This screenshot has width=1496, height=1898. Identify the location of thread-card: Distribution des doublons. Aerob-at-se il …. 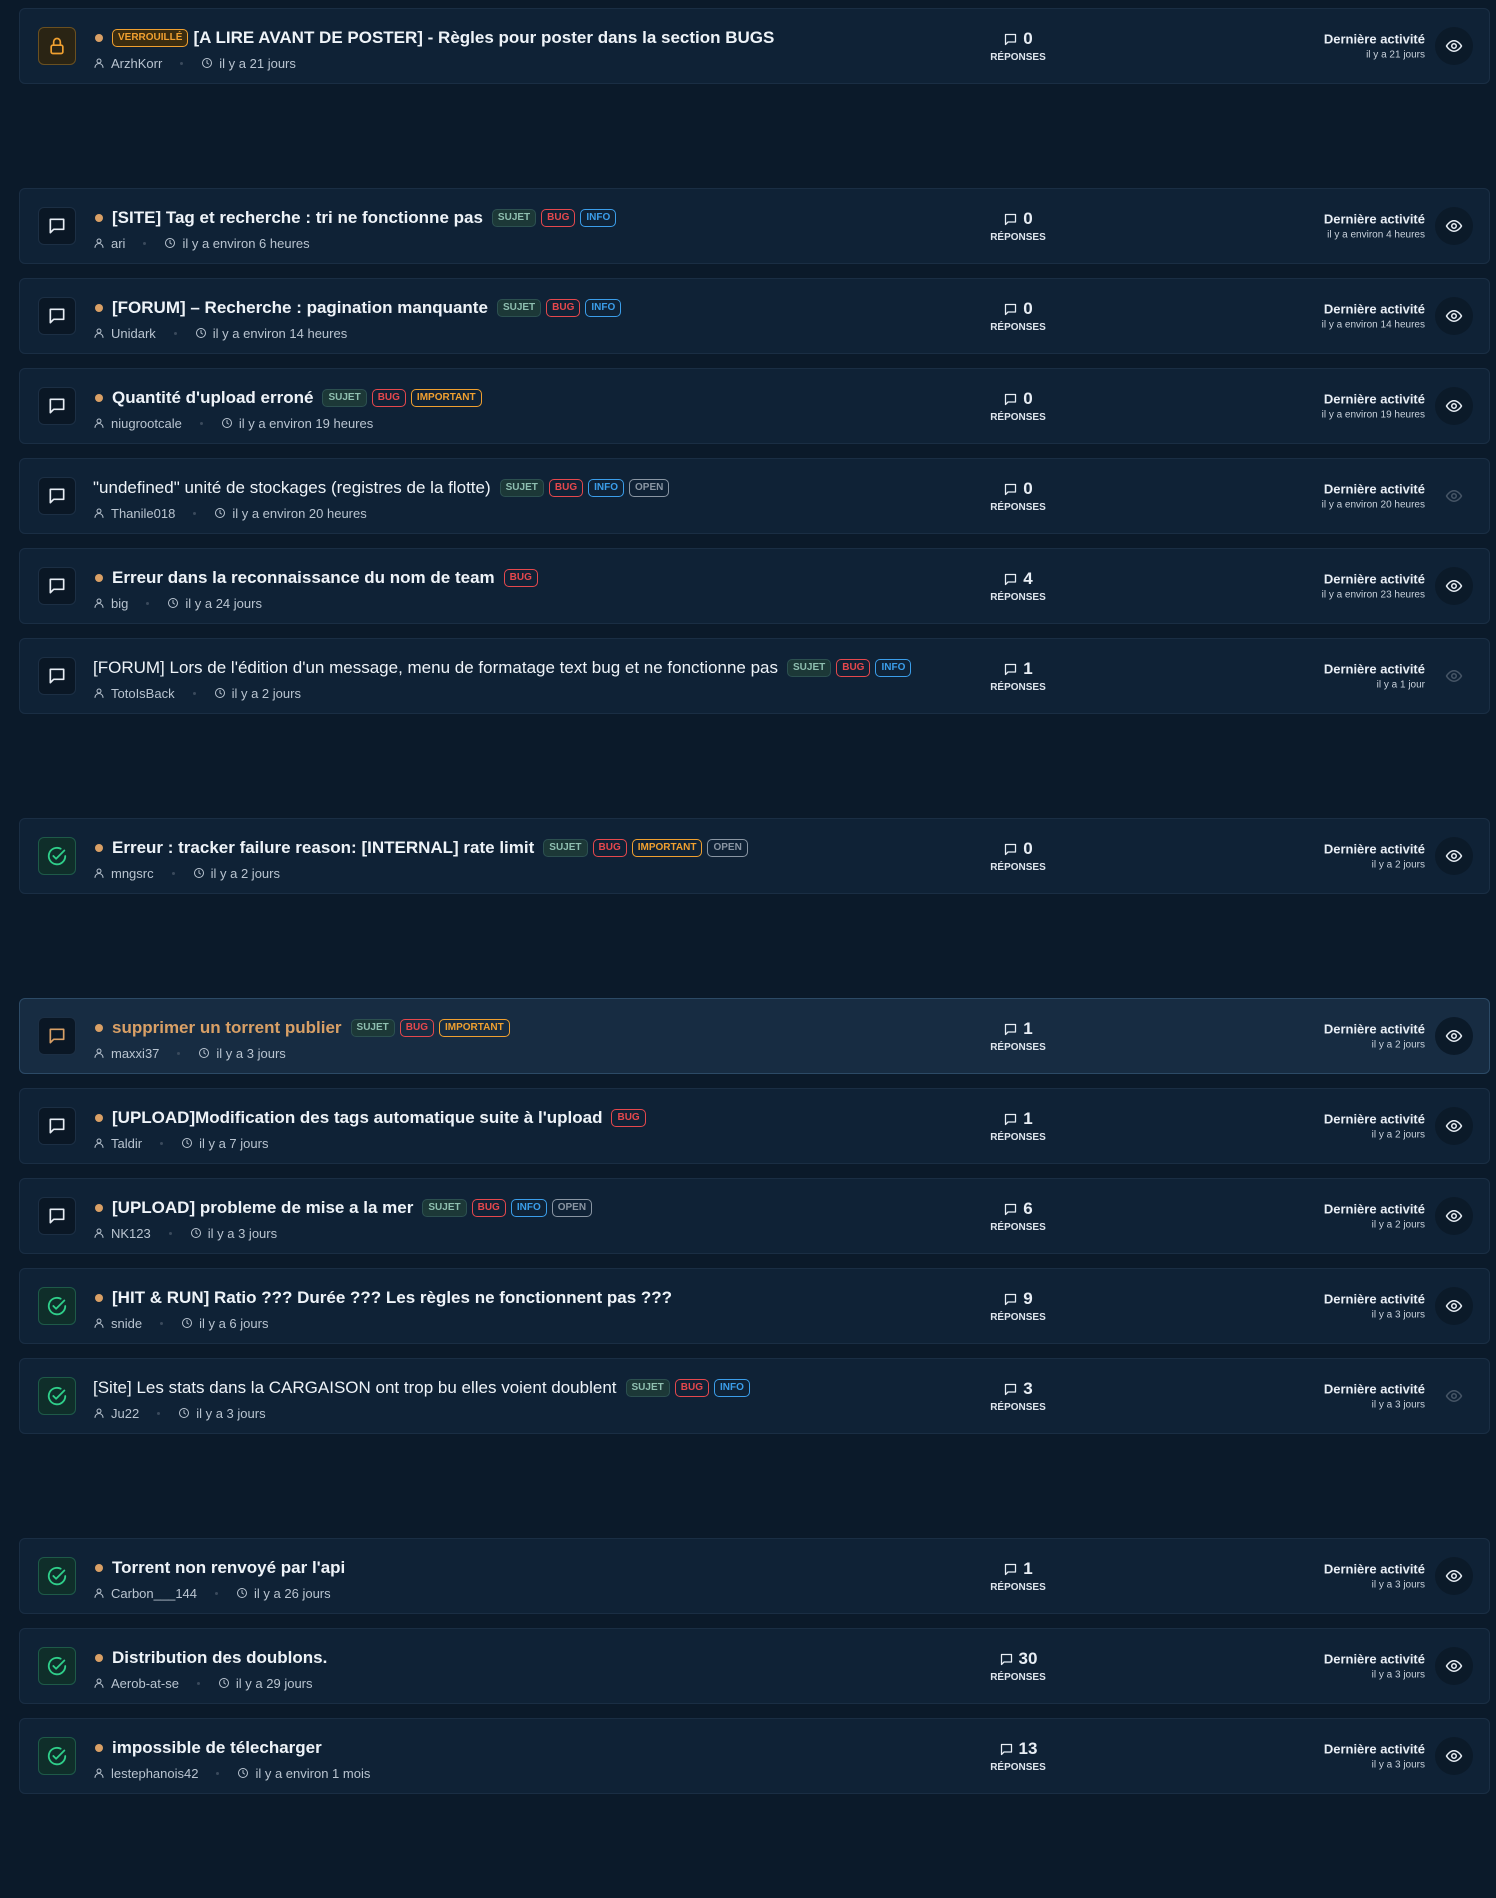
(754, 1666).